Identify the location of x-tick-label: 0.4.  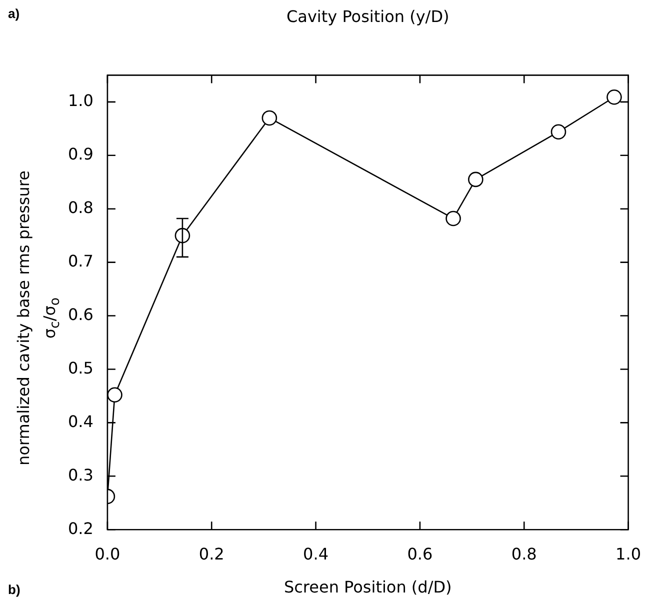
(316, 554).